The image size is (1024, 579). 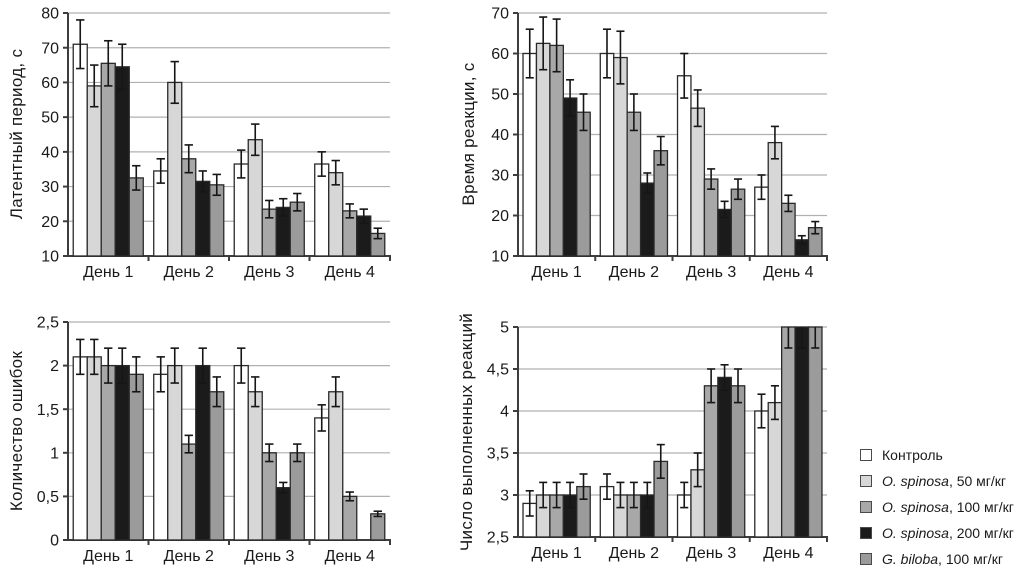 I want to click on legend-item: Контроль, so click(x=937, y=455).